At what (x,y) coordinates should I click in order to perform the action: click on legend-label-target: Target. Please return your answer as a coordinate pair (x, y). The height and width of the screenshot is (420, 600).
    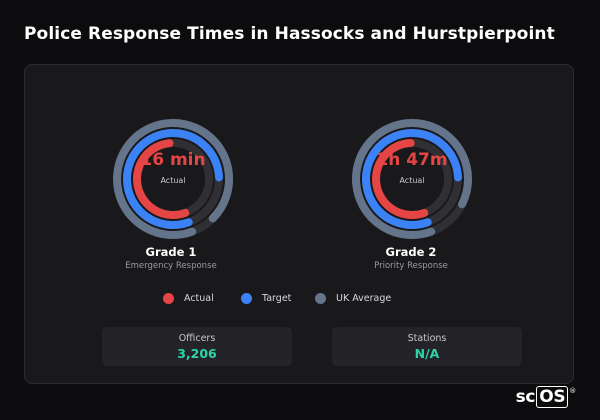
    Looking at the image, I should click on (277, 298).